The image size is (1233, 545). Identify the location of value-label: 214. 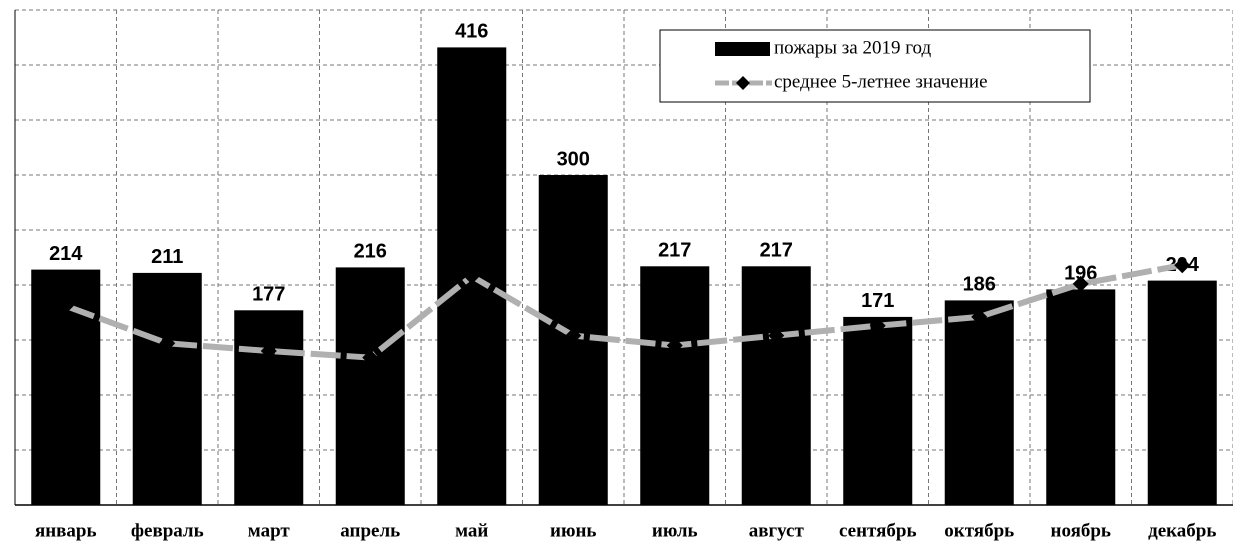
(66, 254).